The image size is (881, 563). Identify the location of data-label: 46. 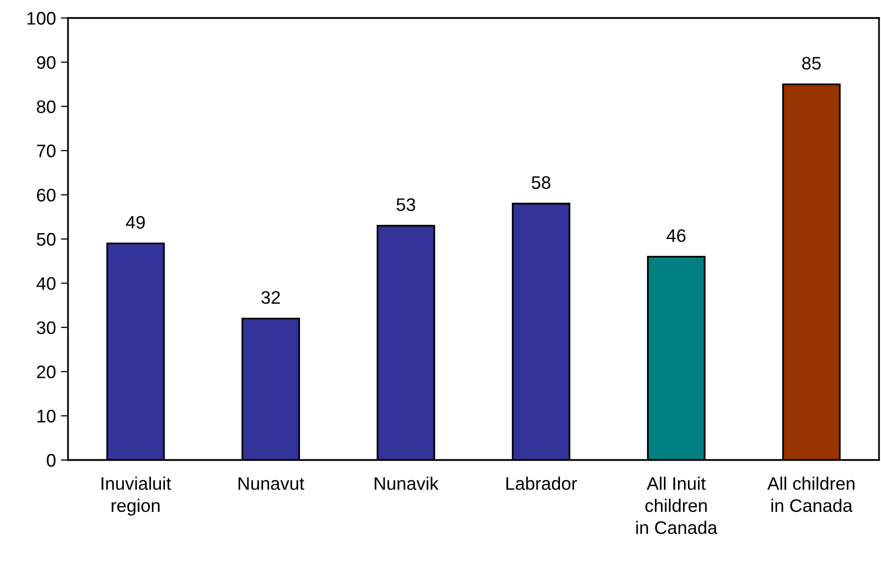
(676, 235).